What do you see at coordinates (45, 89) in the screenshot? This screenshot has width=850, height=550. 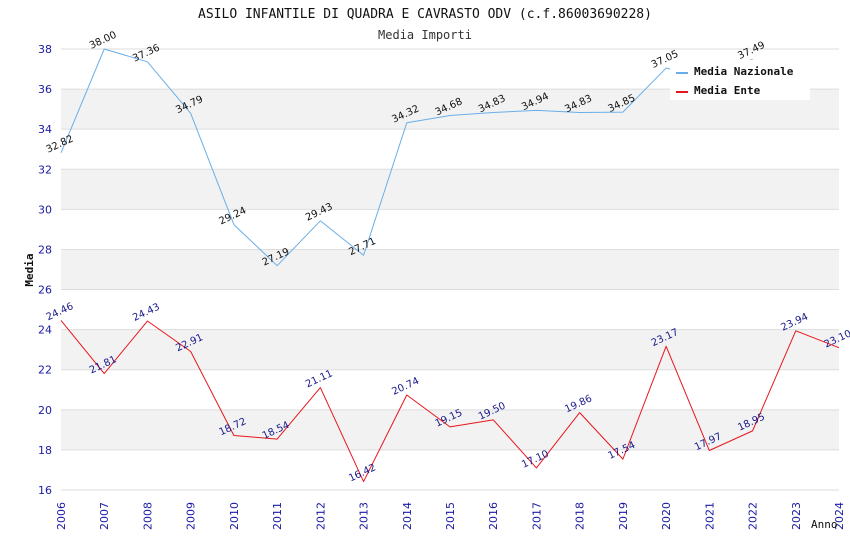 I see `y-tick-label: 36` at bounding box center [45, 89].